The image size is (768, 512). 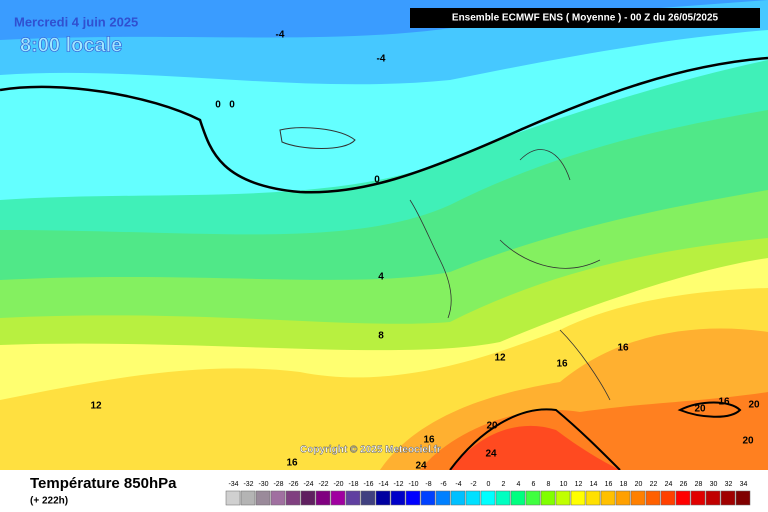 What do you see at coordinates (519, 484) in the screenshot?
I see `legend-label: 4` at bounding box center [519, 484].